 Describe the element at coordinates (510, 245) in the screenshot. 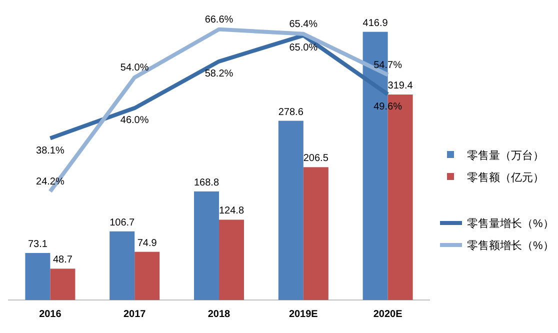

I see `legend-label: 零售额增长（%）` at that location.